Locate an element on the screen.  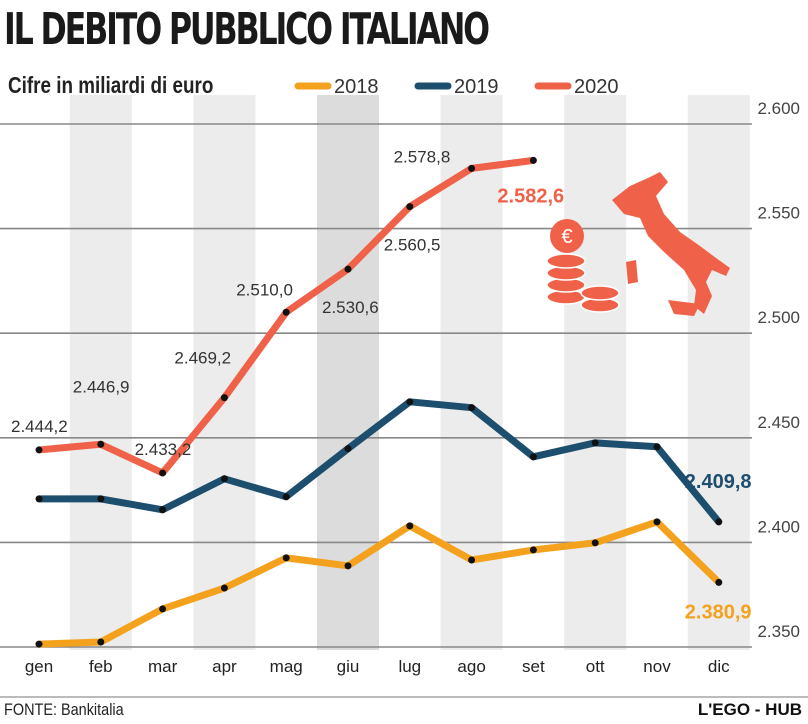
data-point-2018-mar is located at coordinates (163, 609).